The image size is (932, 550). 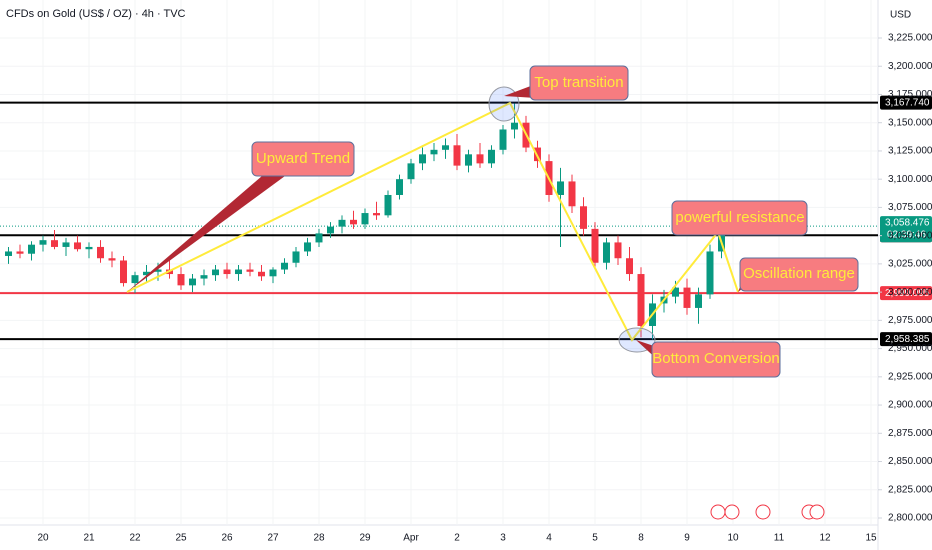 What do you see at coordinates (907, 223) in the screenshot?
I see `price-tag-label: 3,058.476` at bounding box center [907, 223].